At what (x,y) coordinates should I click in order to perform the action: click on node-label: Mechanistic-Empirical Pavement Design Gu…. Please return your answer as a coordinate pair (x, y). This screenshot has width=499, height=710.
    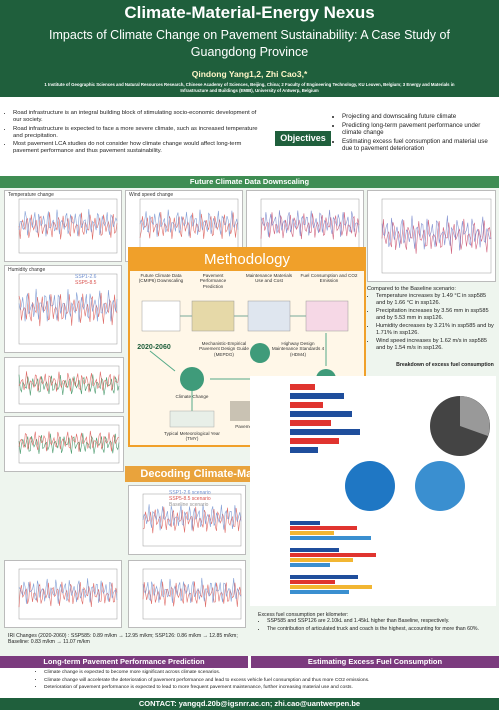
    Looking at the image, I should click on (224, 349).